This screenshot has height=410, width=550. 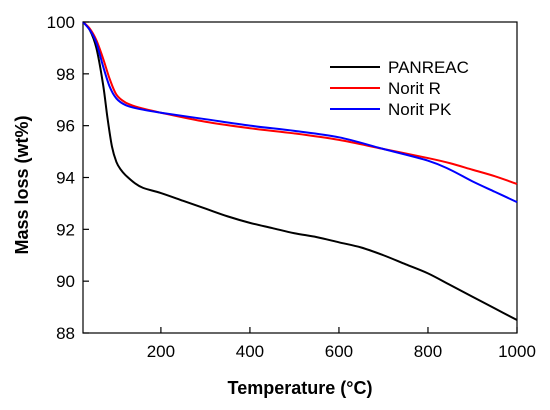 I want to click on x-tick-label: 400, so click(x=250, y=351).